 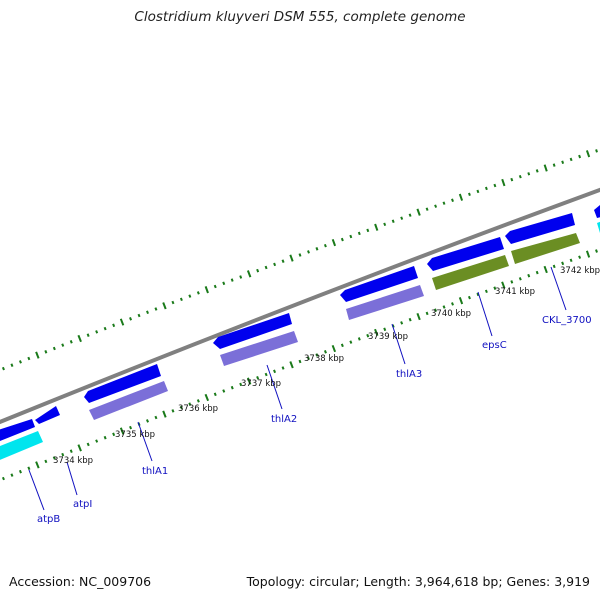 I want to click on gene-label-CKL_3700: CKL_3700, so click(x=567, y=320).